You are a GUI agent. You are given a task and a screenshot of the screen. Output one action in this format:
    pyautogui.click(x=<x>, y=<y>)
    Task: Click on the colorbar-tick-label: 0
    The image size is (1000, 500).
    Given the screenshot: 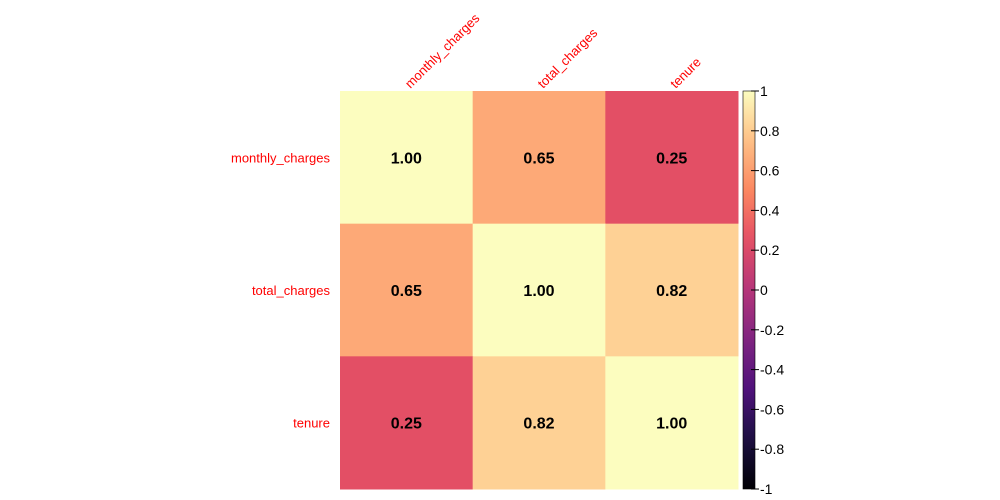 What is the action you would take?
    pyautogui.click(x=764, y=290)
    